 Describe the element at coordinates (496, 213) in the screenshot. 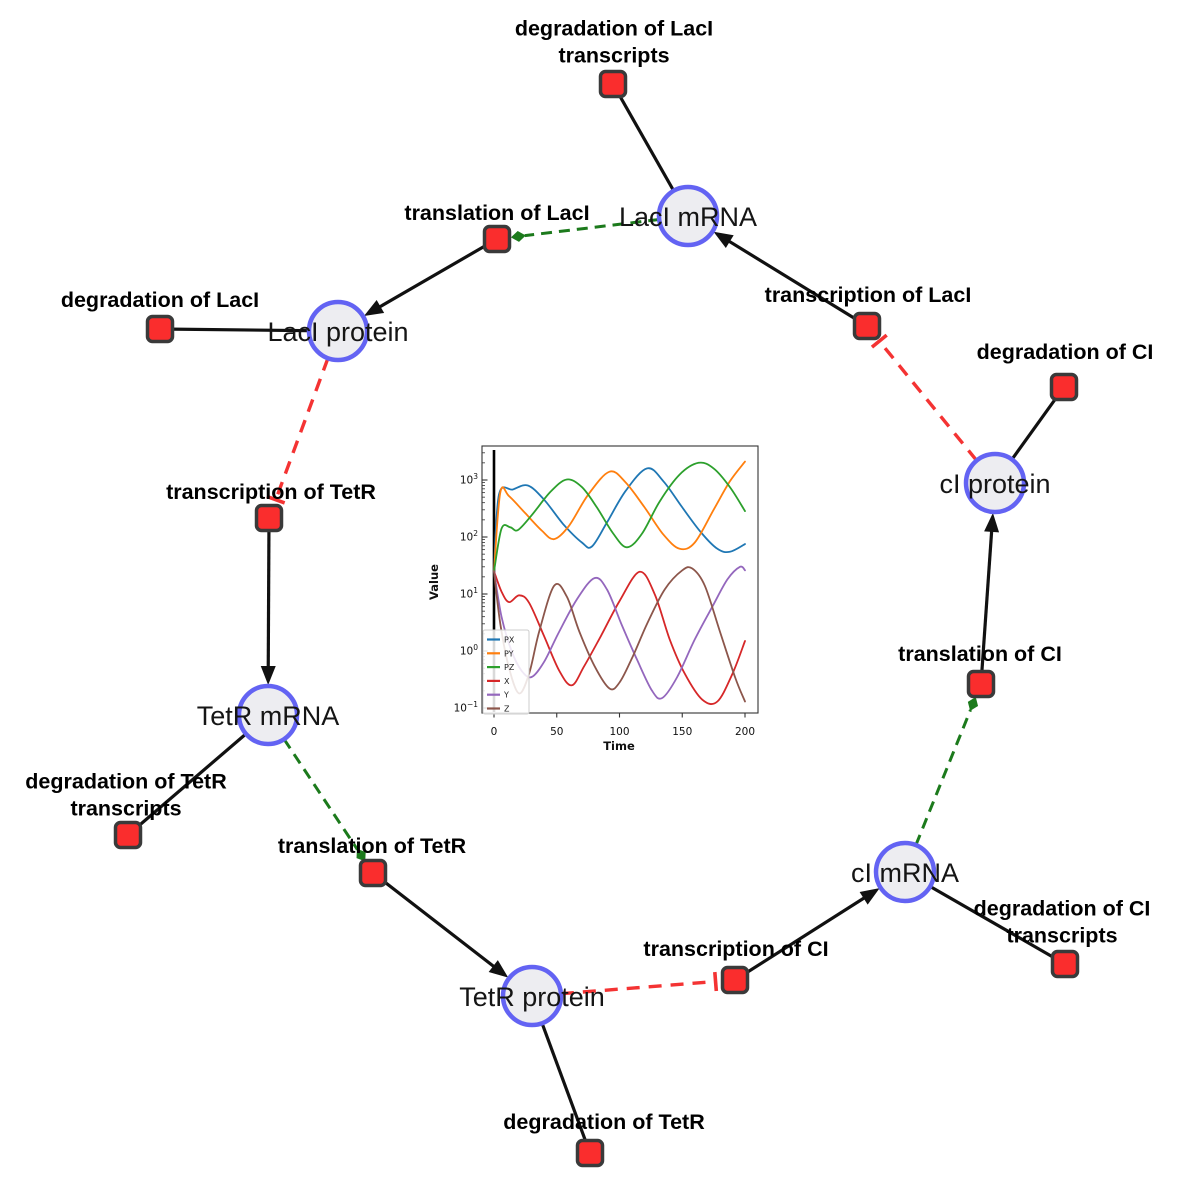

I see `reaction-label-translation-laci: translation of LacI` at that location.